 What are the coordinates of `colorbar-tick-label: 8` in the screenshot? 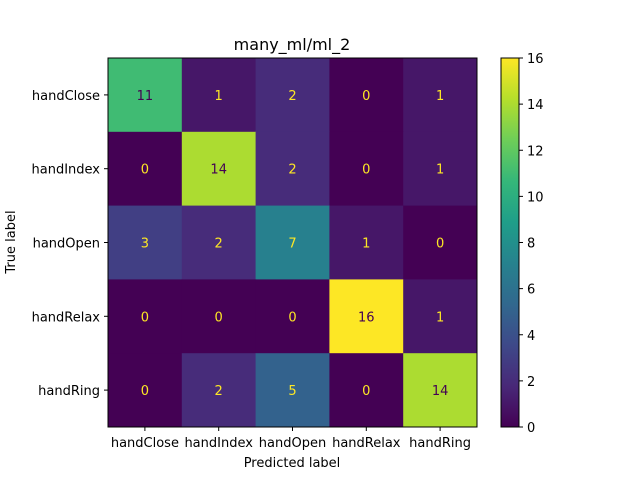 It's located at (531, 244).